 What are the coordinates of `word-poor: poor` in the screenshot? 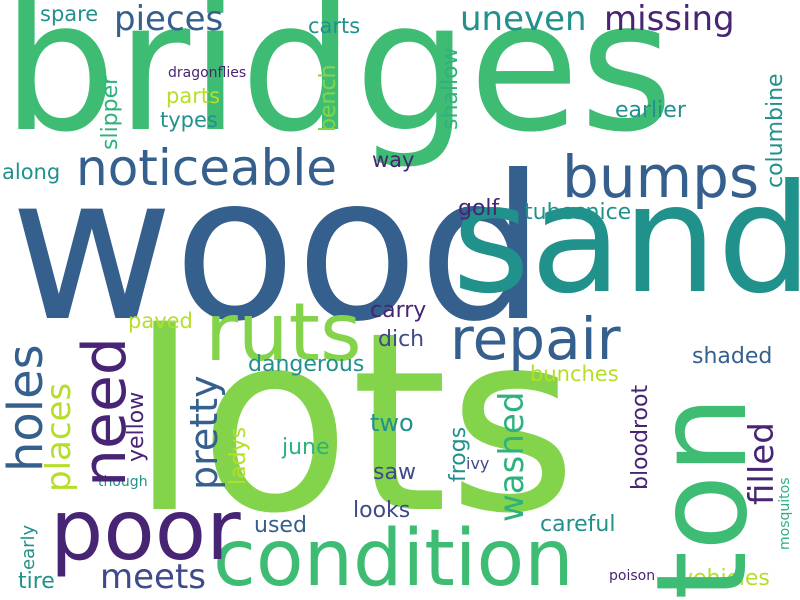 It's located at (145, 530).